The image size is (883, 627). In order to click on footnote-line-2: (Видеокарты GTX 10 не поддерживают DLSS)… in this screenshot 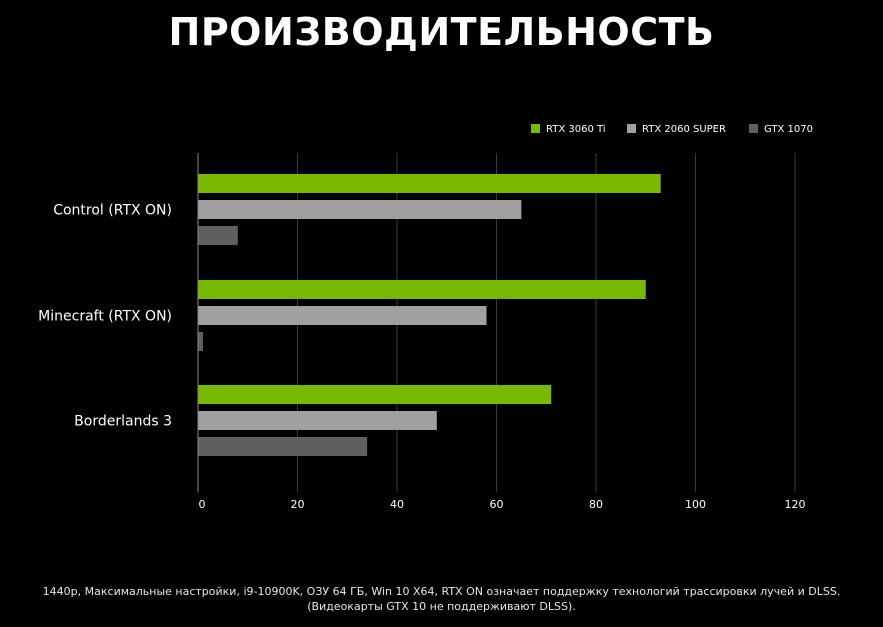, I will do `click(441, 606)`.